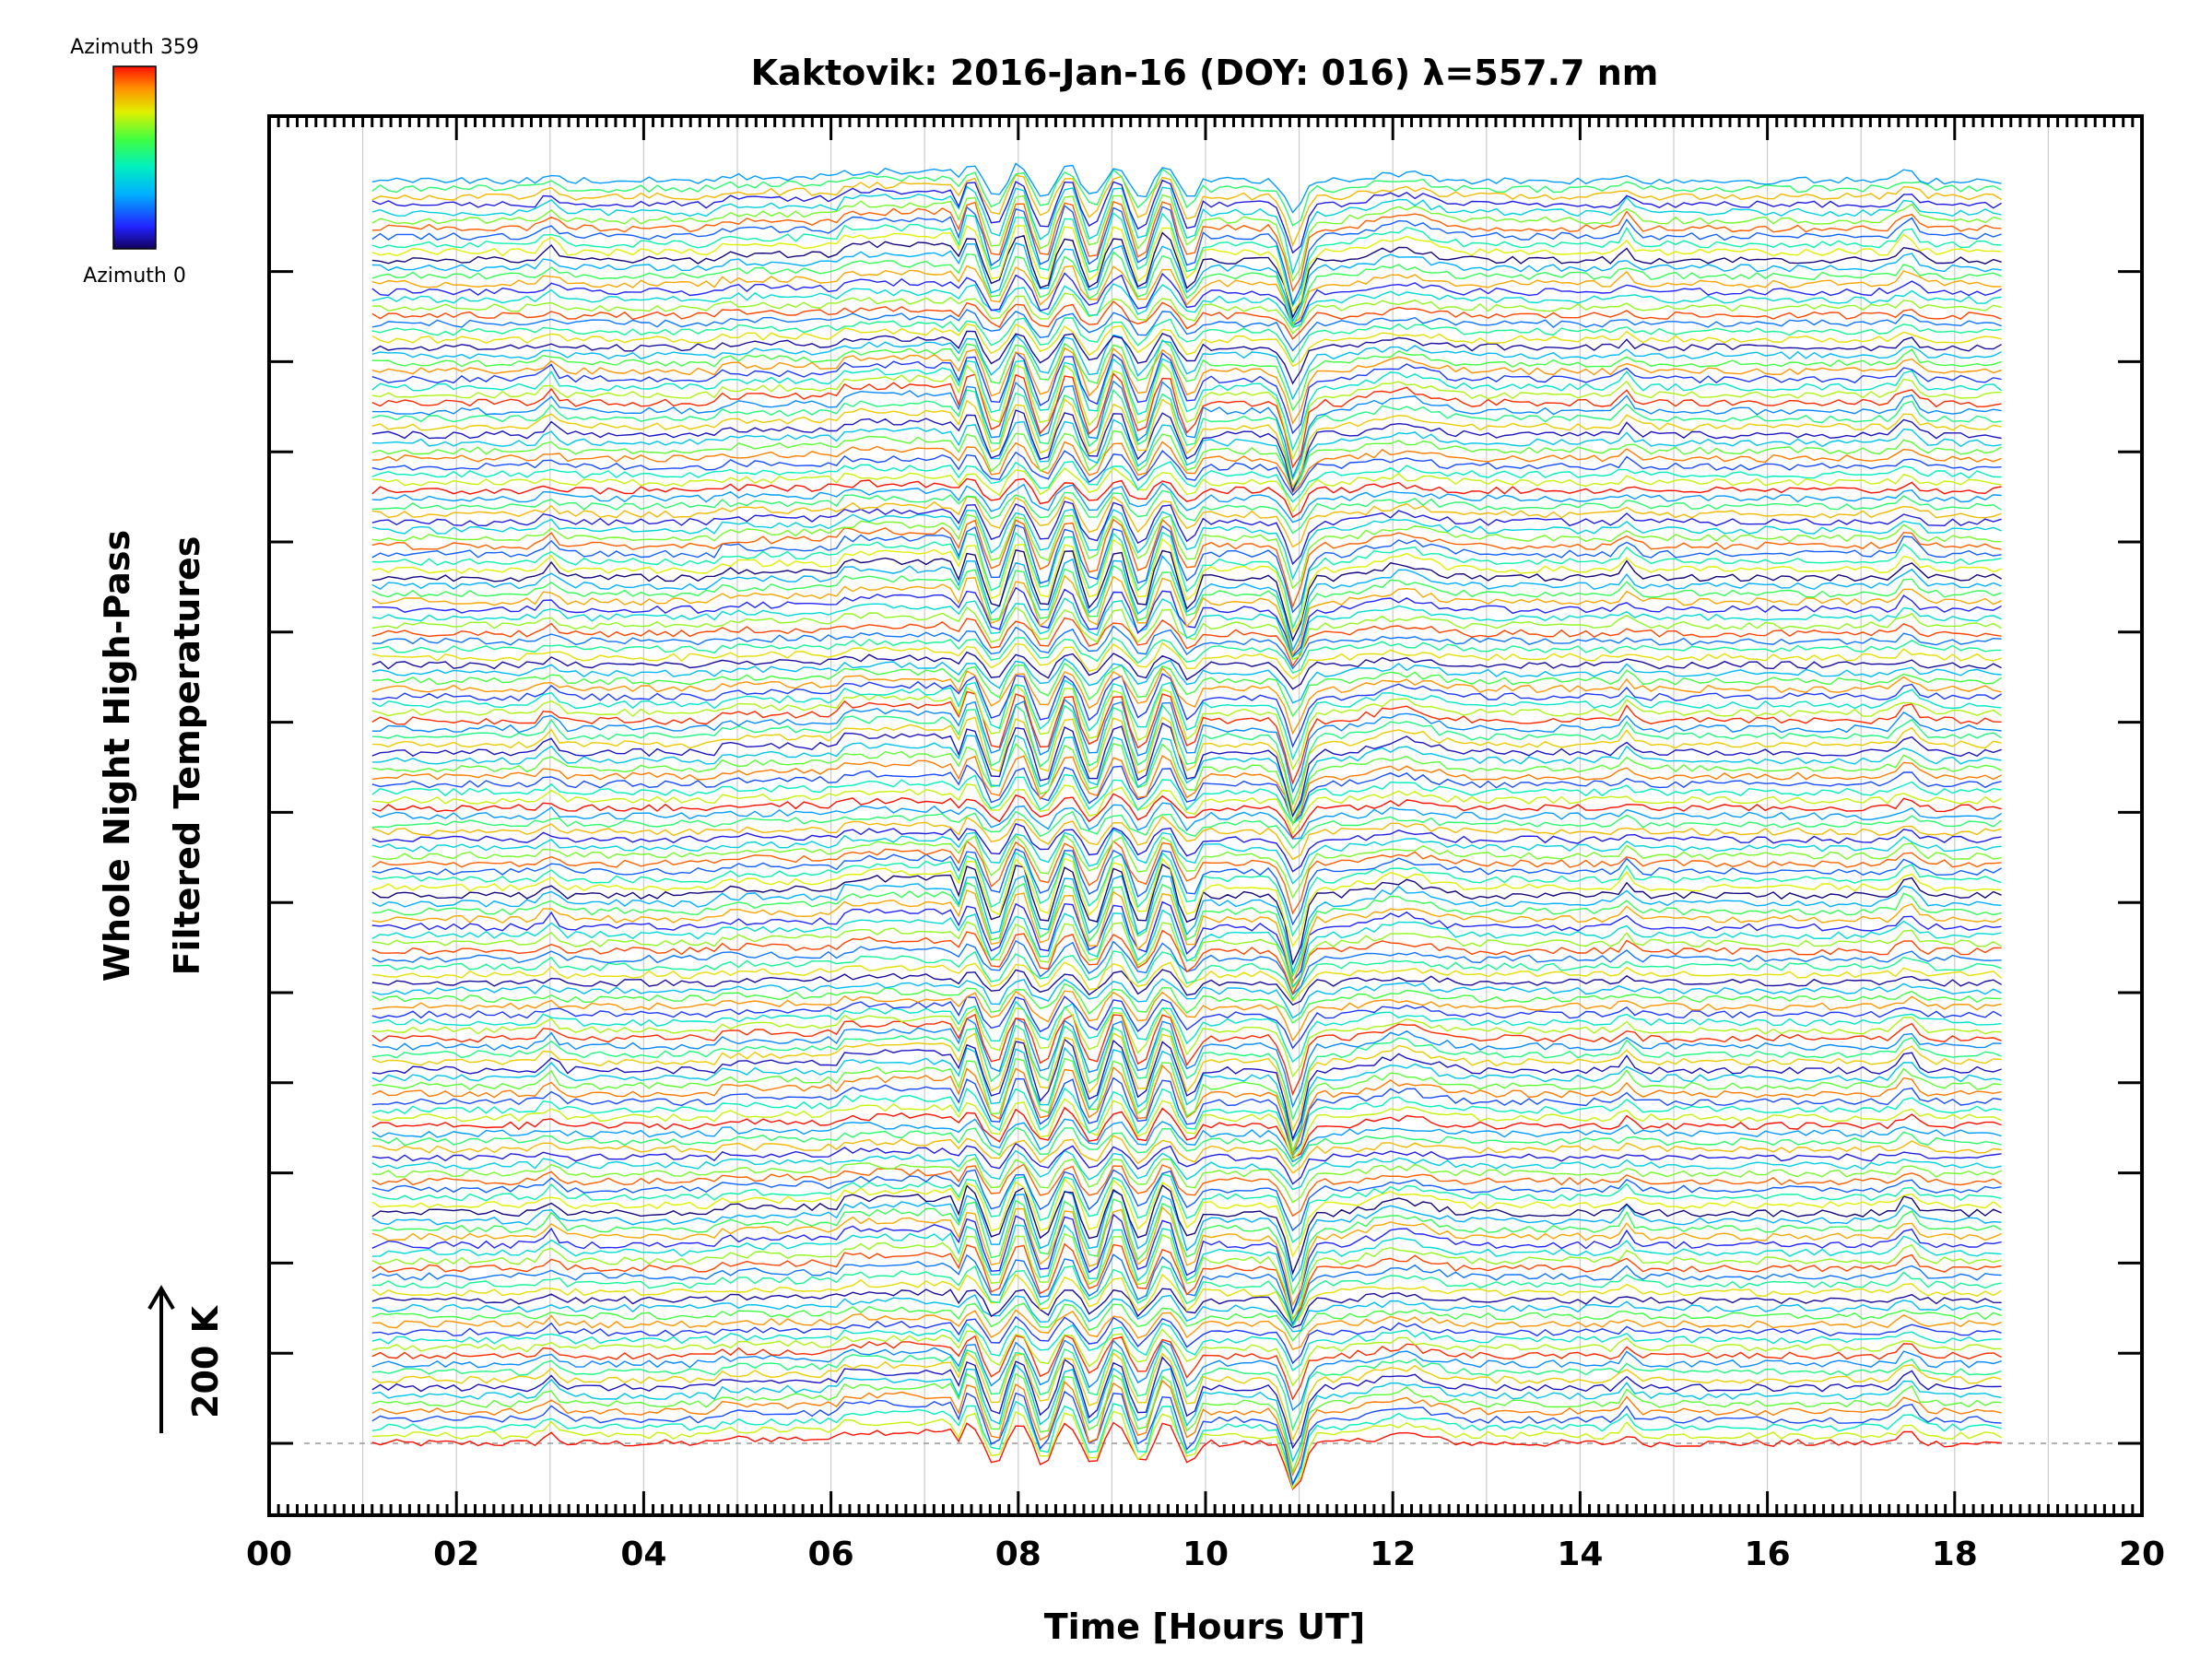 Image resolution: width=2212 pixels, height=1659 pixels. I want to click on x-axis-title: Time [Hours UT], so click(1205, 1626).